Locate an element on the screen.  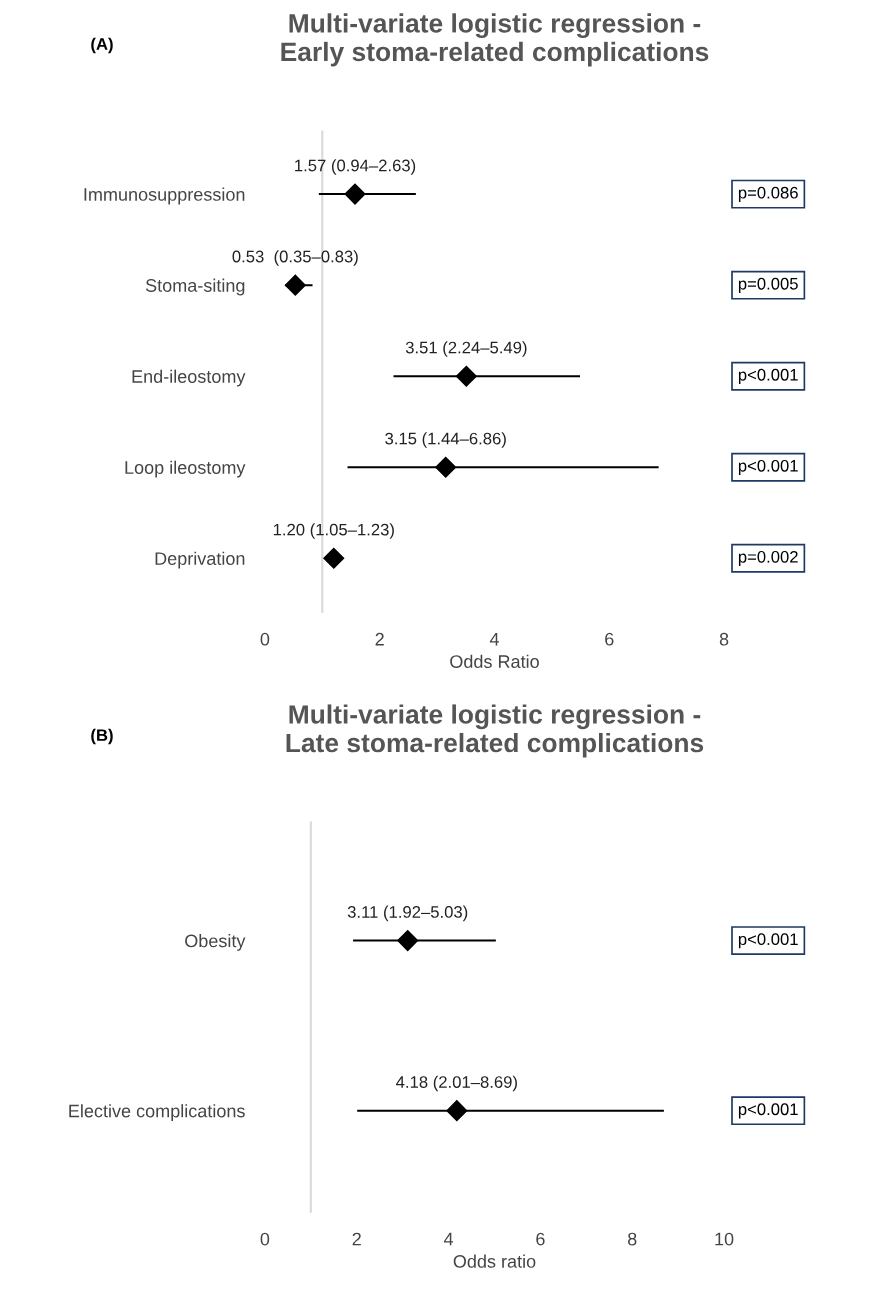
data-label: 3.15 (1.44–6.86) is located at coordinates (445, 440).